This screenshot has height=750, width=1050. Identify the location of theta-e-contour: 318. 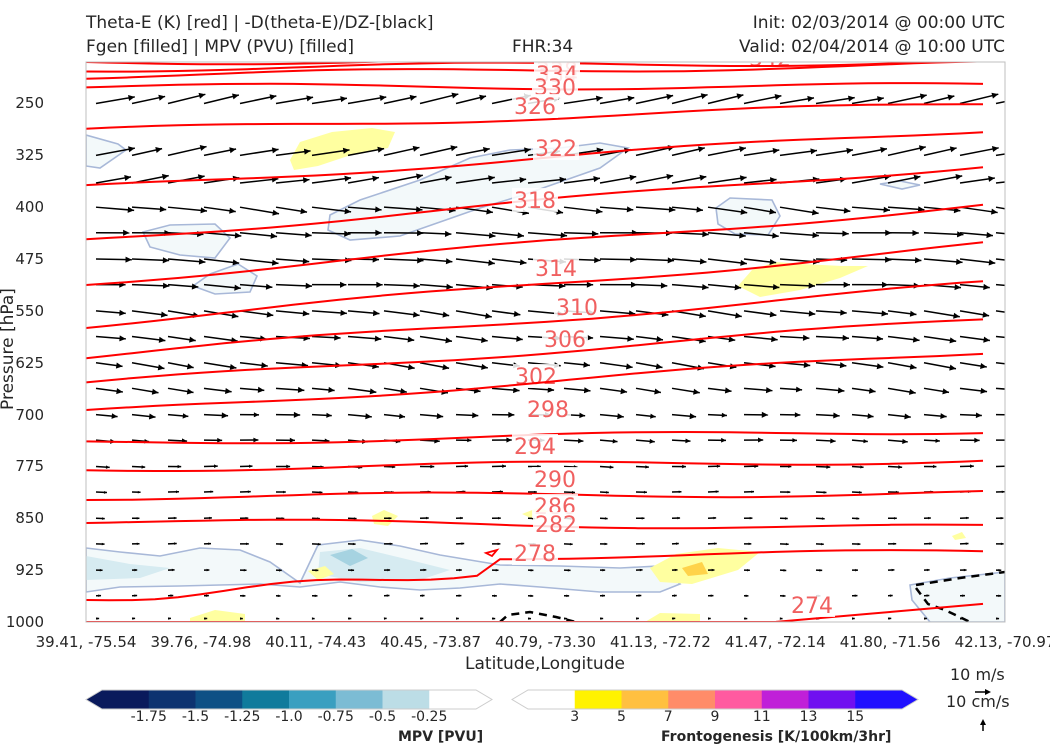
(535, 203).